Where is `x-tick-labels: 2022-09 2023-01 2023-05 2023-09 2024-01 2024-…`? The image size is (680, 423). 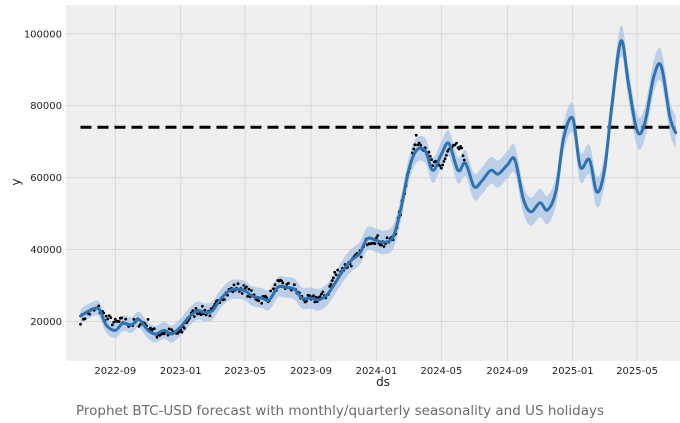
x-tick-labels: 2022-09 2023-01 2023-05 2023-09 2024-01 2024-… is located at coordinates (376, 371).